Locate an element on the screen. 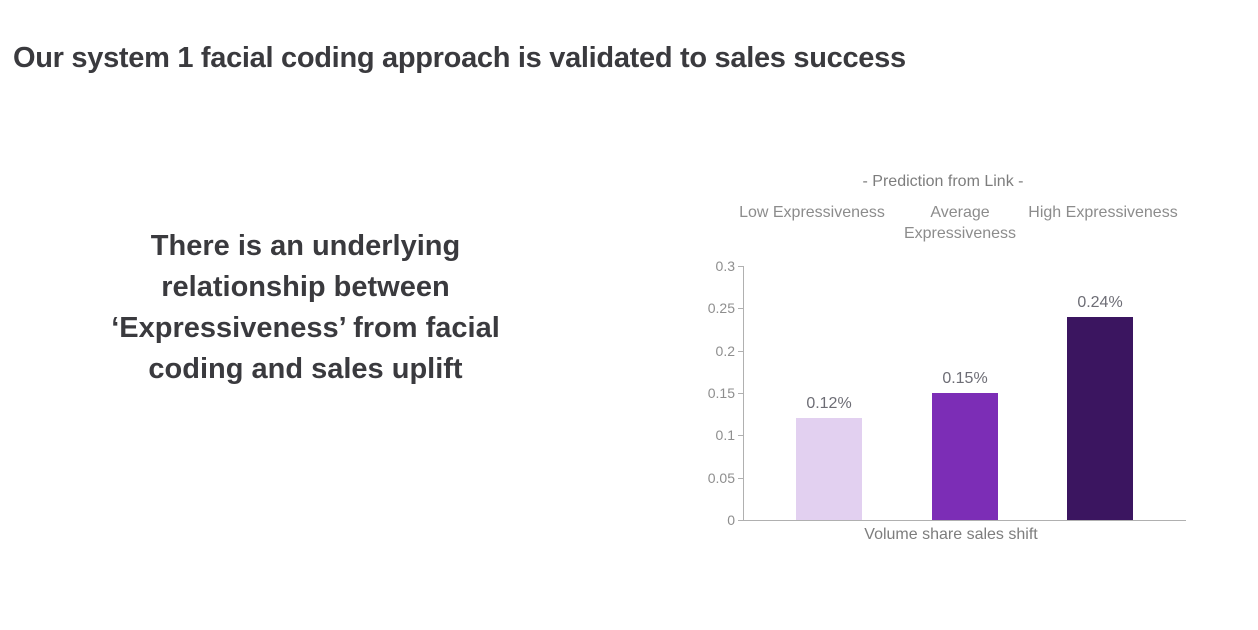 Image resolution: width=1258 pixels, height=630 pixels. y-tick-label: 0.2 is located at coordinates (725, 351).